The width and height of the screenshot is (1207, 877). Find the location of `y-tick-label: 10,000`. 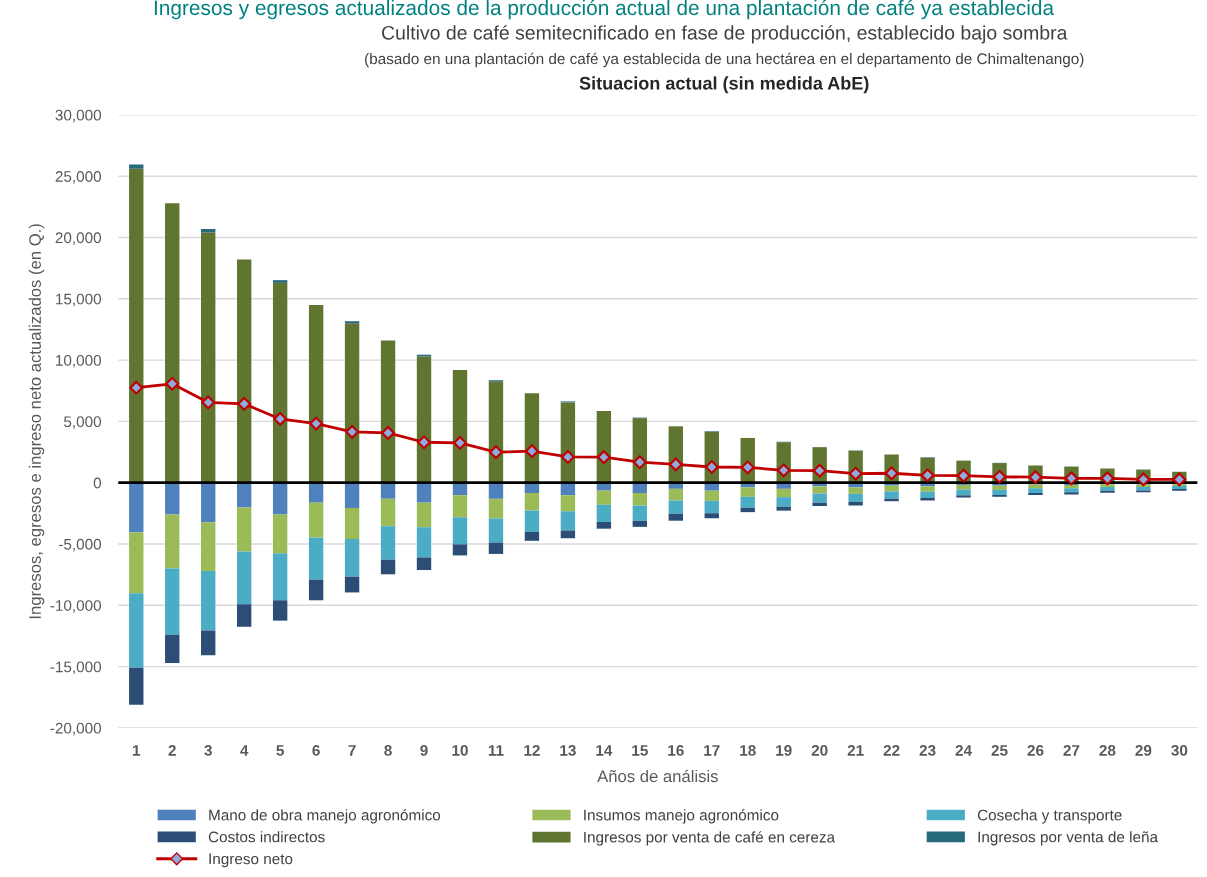

y-tick-label: 10,000 is located at coordinates (79, 361).